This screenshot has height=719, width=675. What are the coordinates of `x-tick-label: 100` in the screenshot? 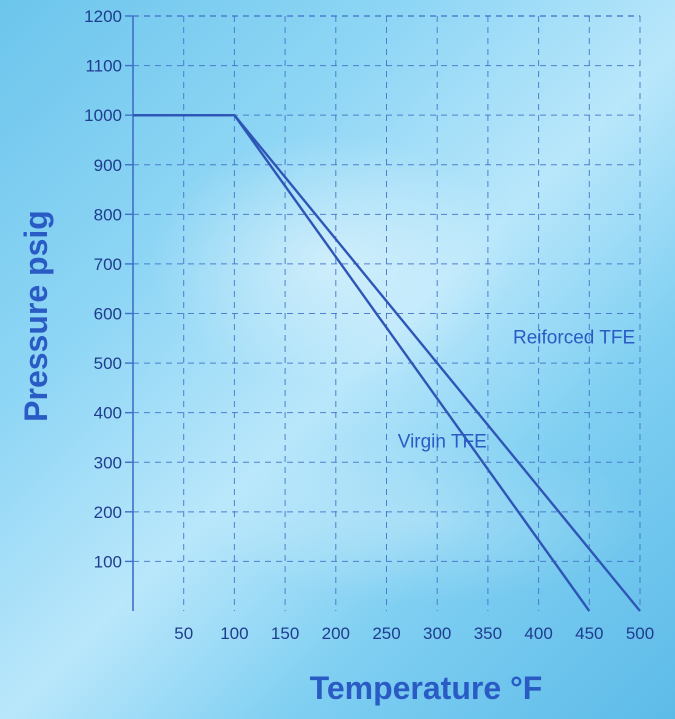 It's located at (234, 633).